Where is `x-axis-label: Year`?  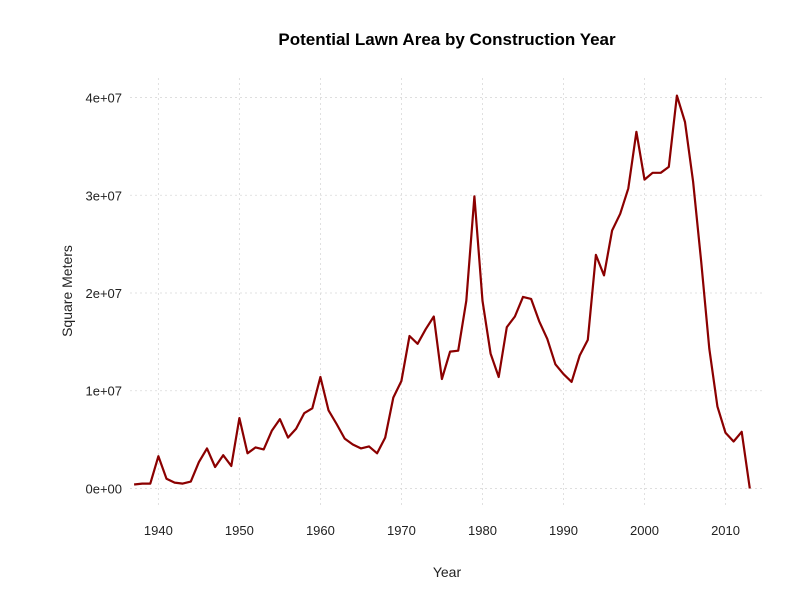 x-axis-label: Year is located at coordinates (447, 572).